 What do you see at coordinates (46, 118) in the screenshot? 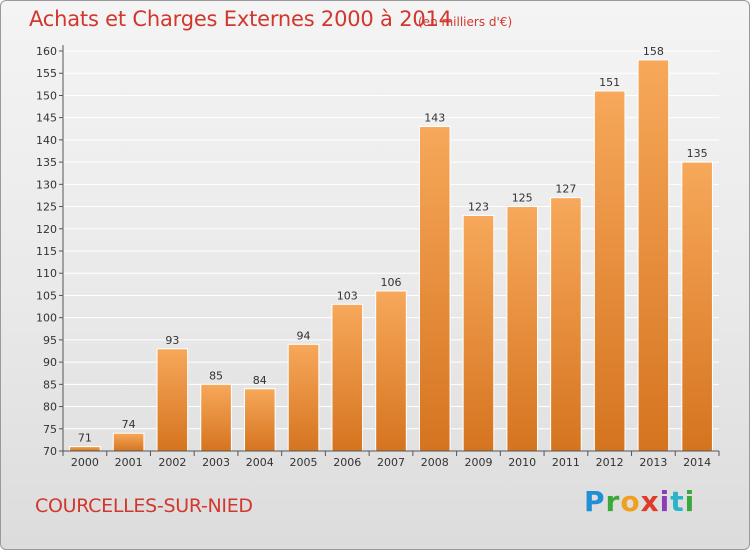
I see `y-tick-label: 145` at bounding box center [46, 118].